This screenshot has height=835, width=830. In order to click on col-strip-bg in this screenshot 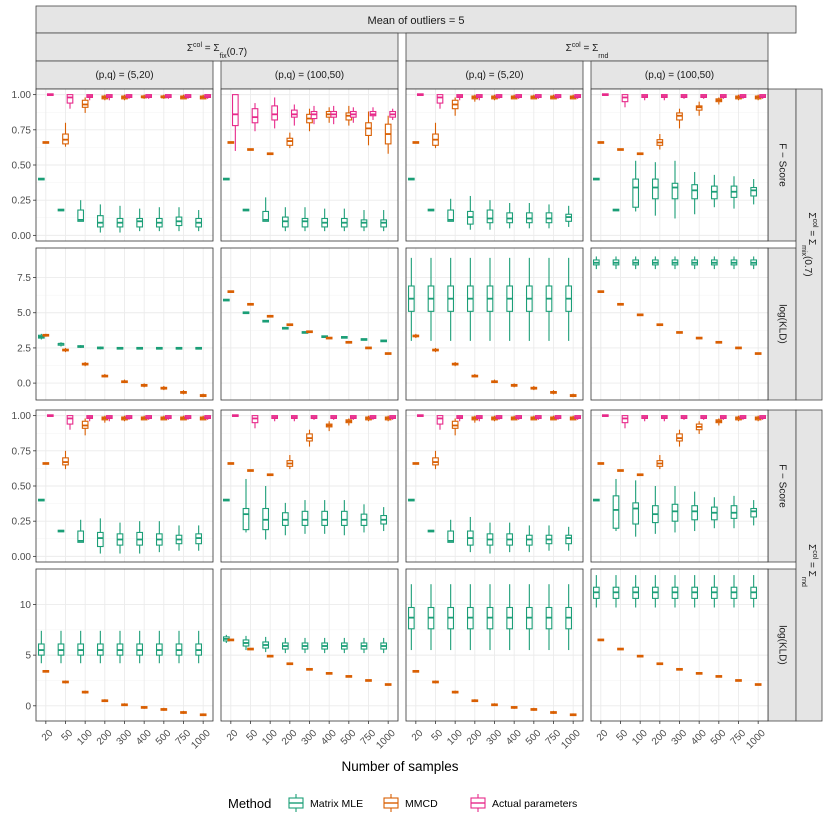, I will do `click(309, 75)`.